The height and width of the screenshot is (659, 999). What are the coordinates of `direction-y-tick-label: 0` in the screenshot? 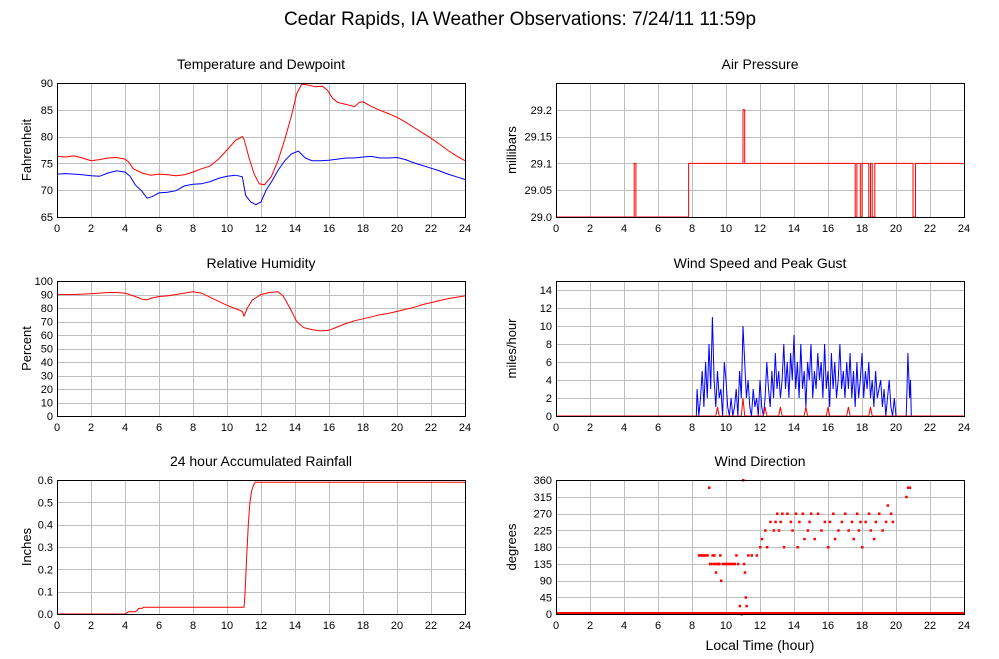 It's located at (549, 615).